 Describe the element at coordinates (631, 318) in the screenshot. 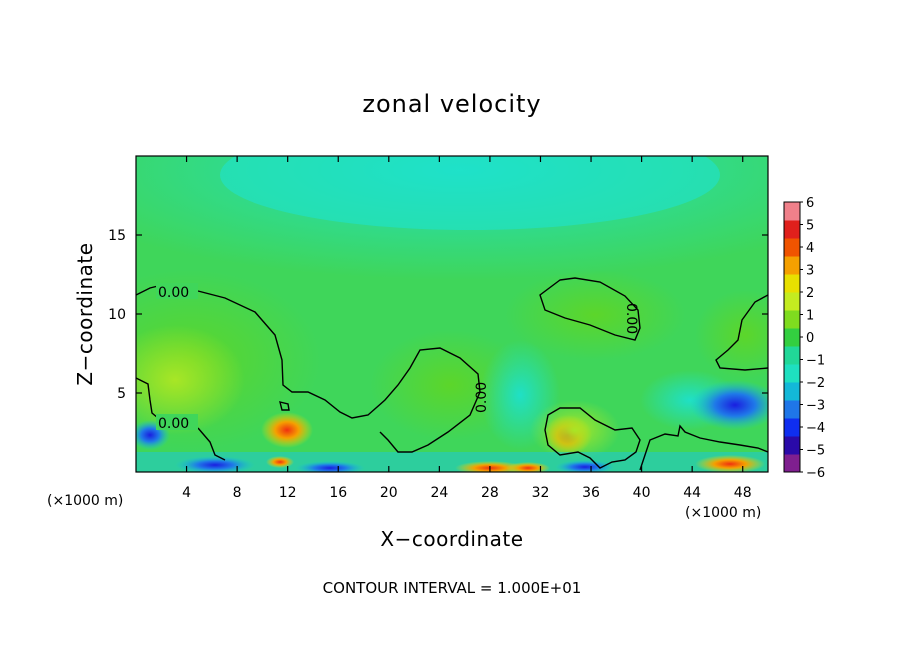

I see `contour-label-4: 0.00` at that location.